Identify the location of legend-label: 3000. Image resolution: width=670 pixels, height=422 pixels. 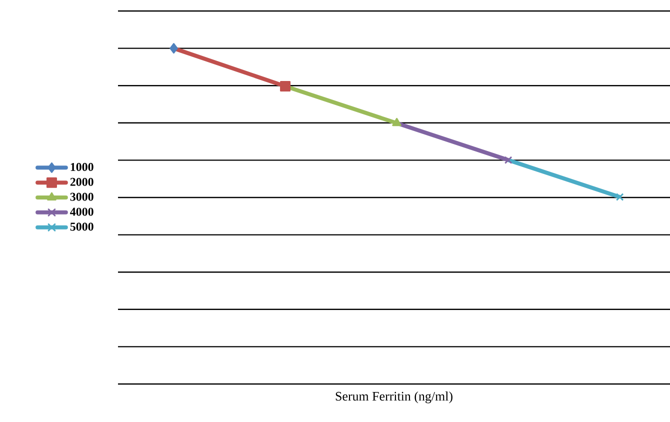
(82, 196).